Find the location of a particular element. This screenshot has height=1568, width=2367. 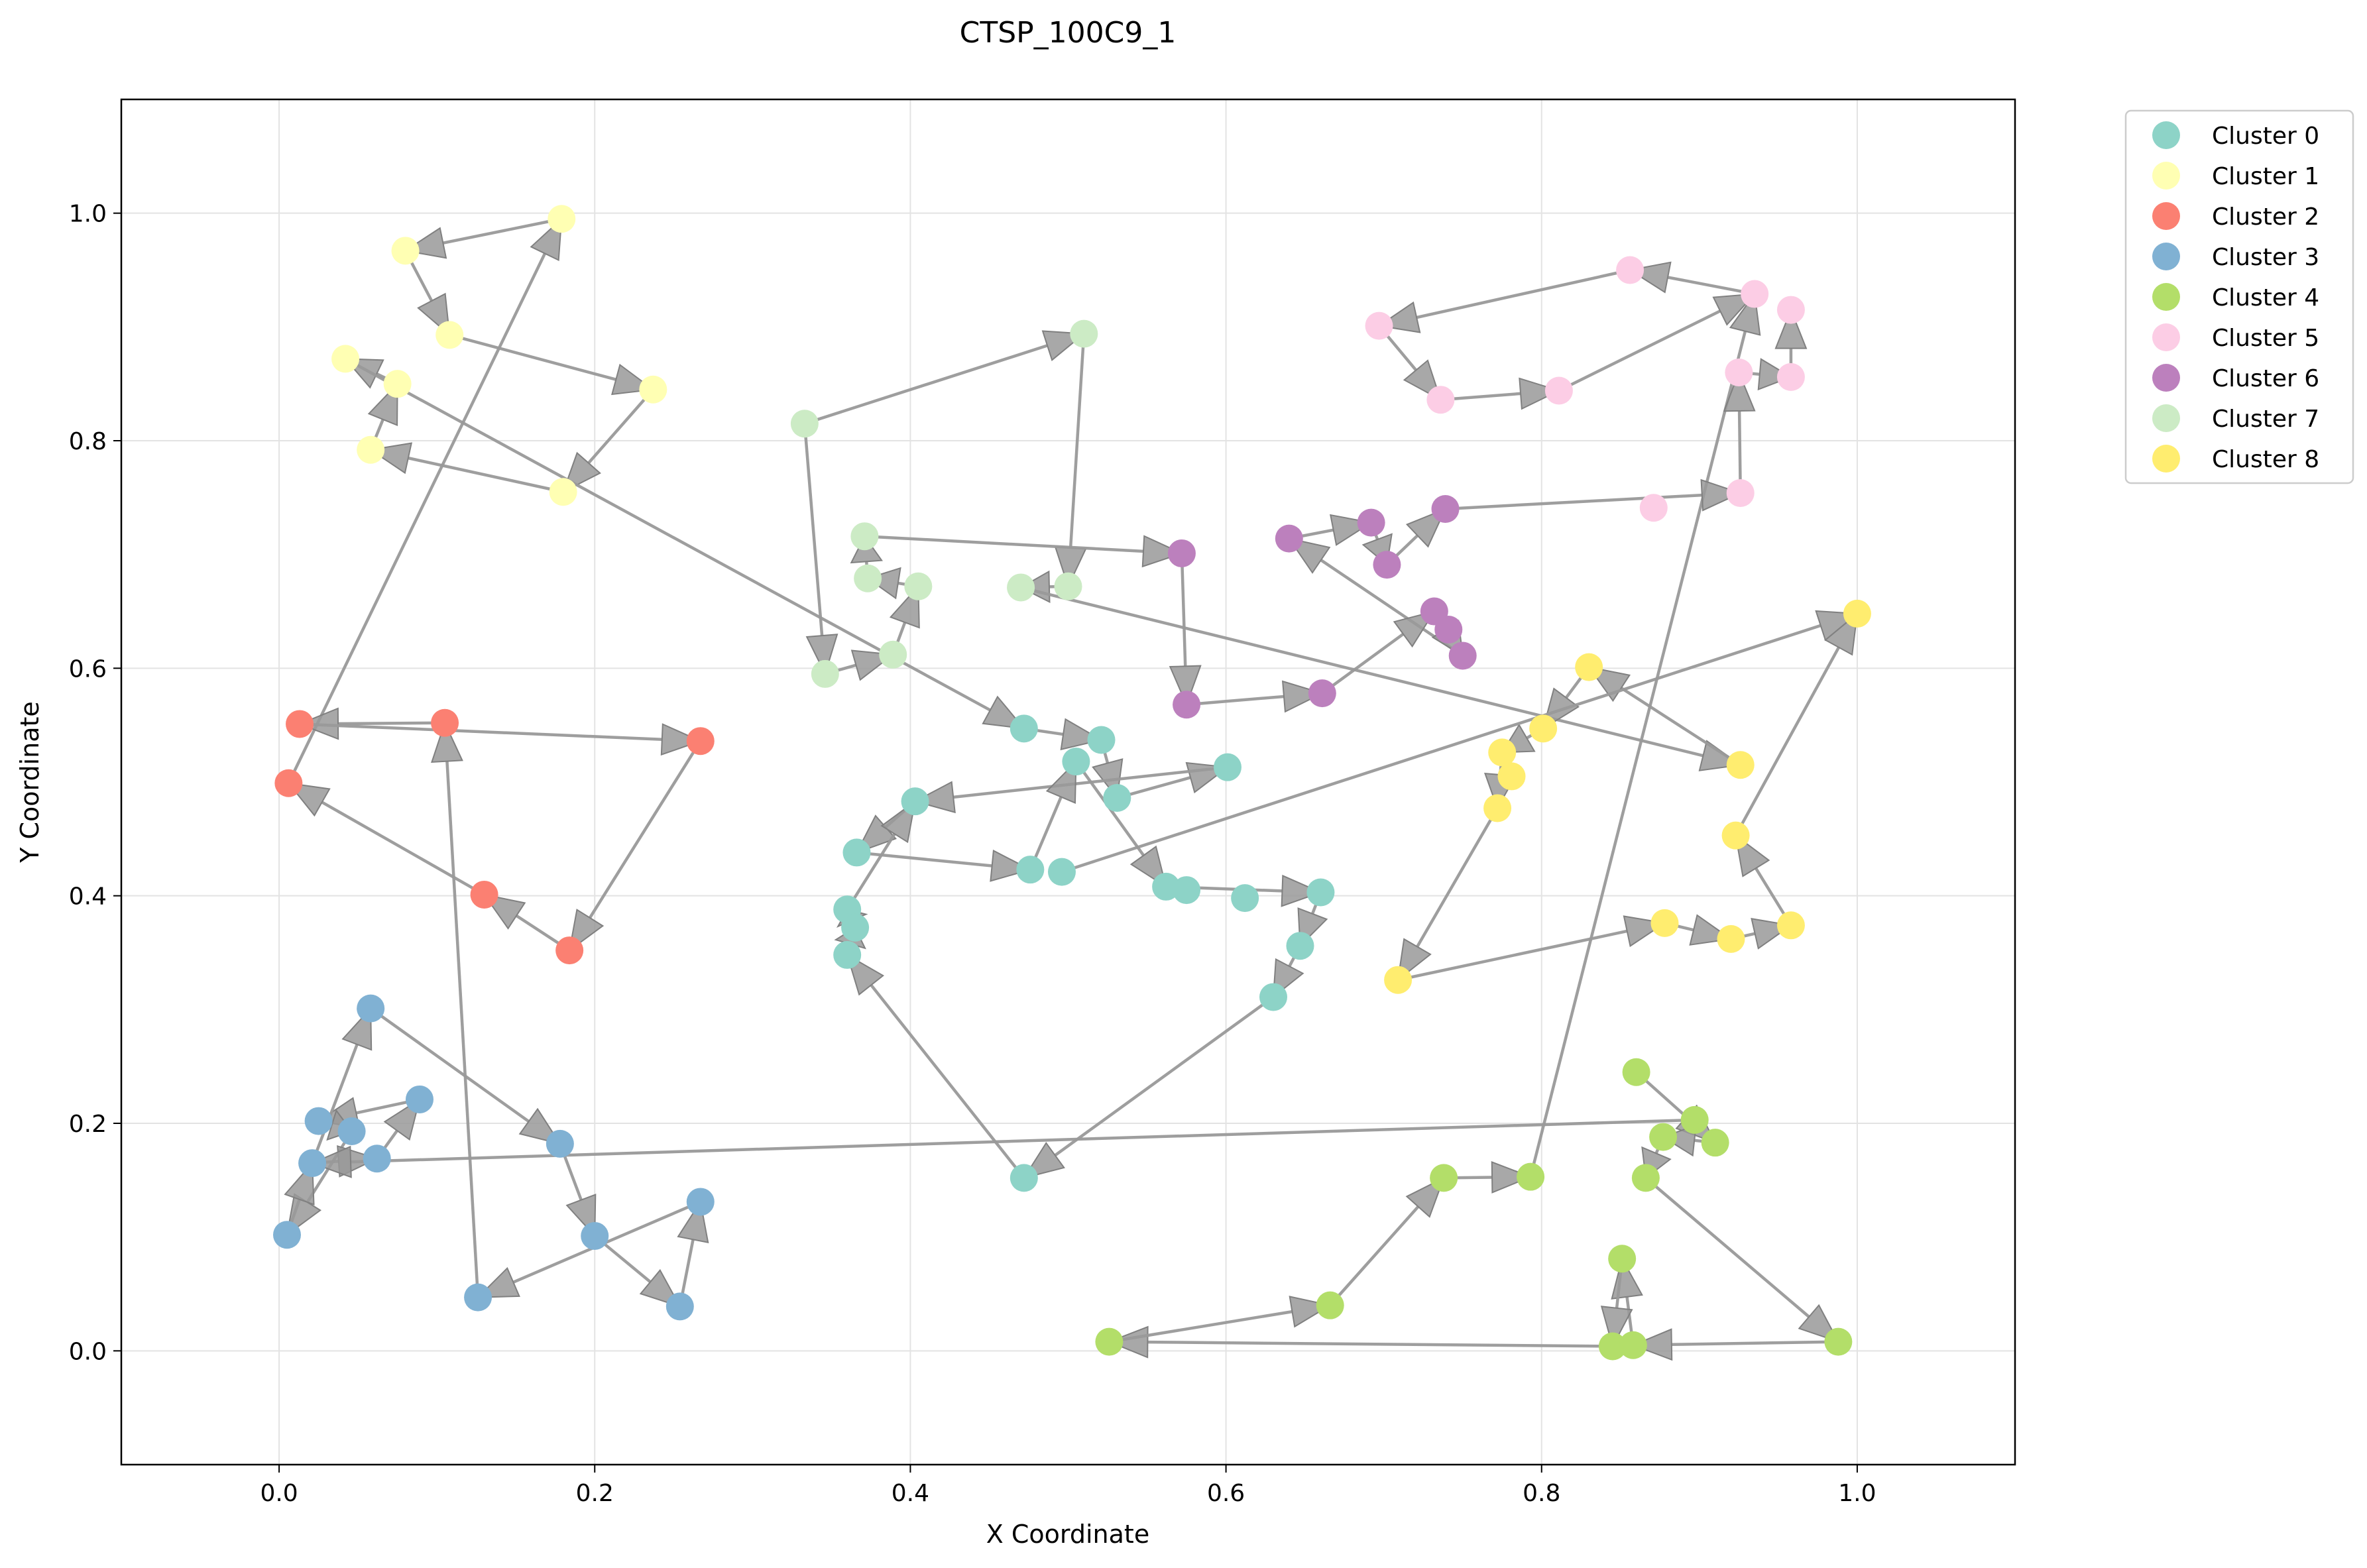

x-tick-label: 1.0 is located at coordinates (1857, 1494).